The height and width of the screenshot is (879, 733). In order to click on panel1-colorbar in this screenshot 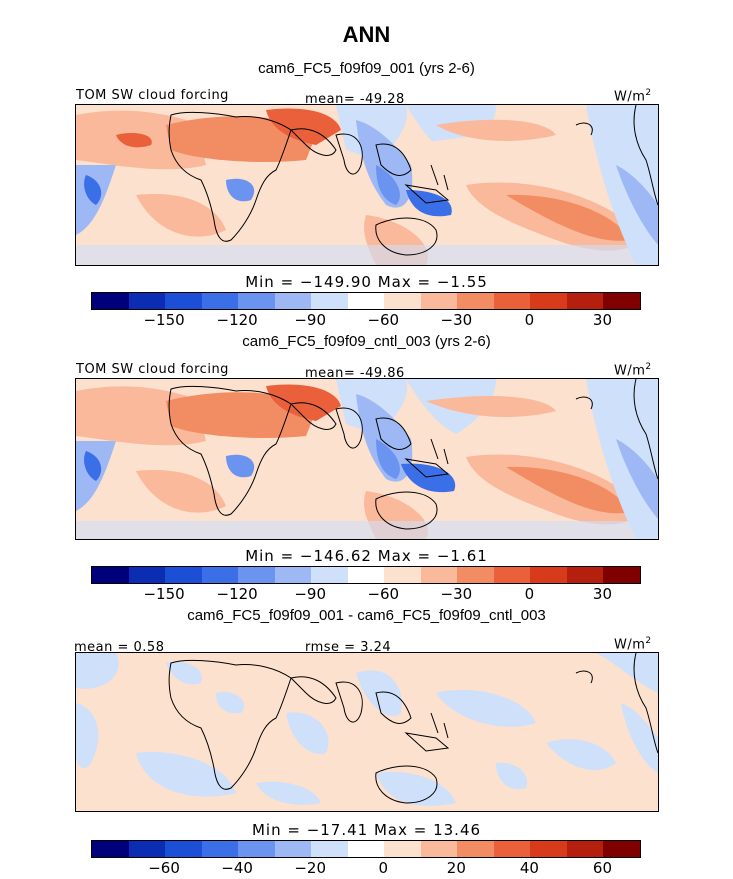, I will do `click(366, 301)`.